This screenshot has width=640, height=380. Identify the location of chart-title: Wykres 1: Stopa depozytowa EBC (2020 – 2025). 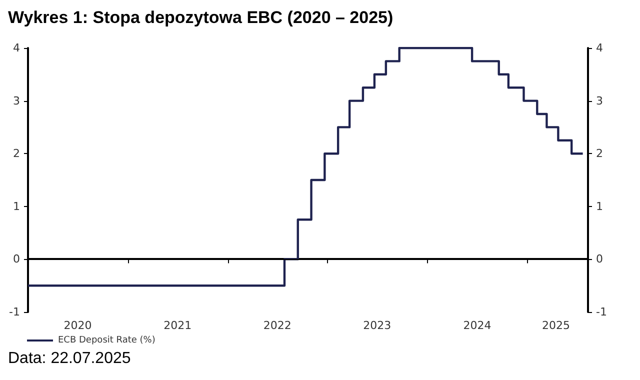
(201, 18).